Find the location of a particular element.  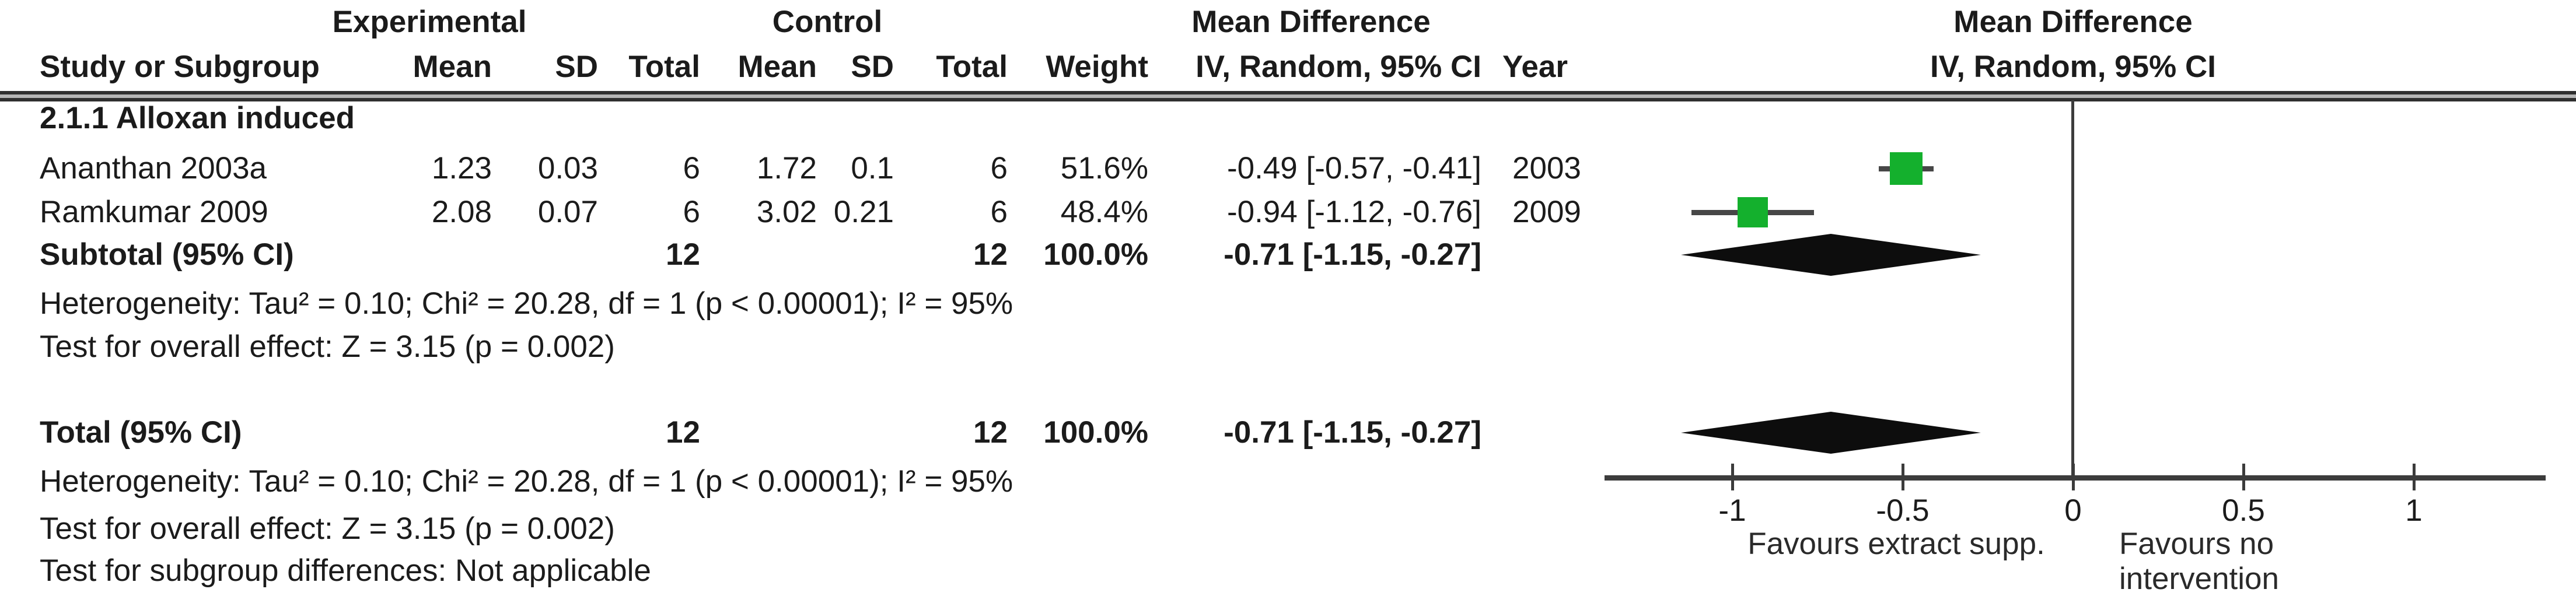

col-header-year: Year is located at coordinates (1535, 67).